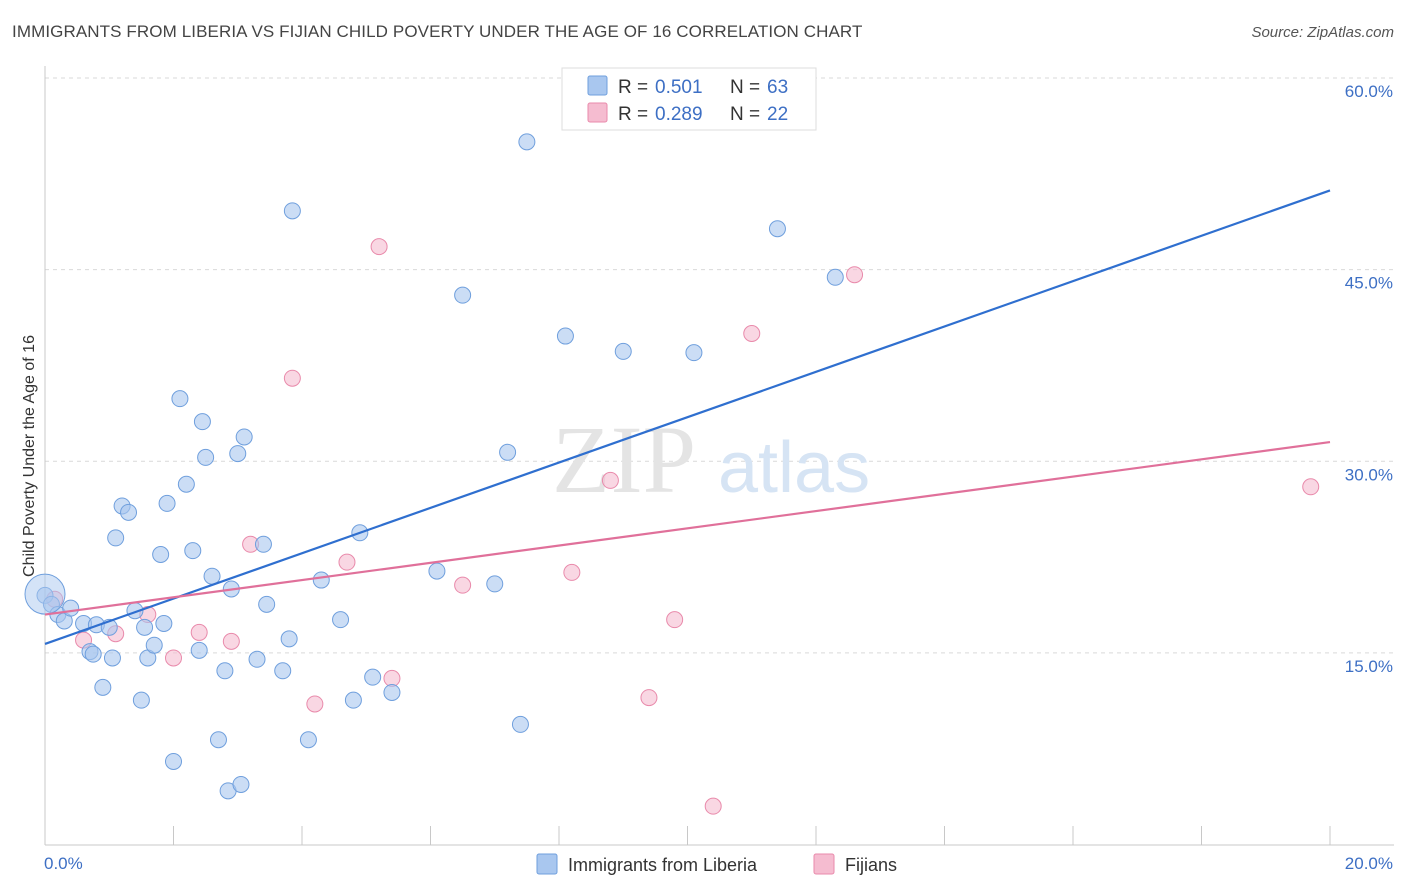 The height and width of the screenshot is (892, 1406). I want to click on y-tick-label: 45.0%, so click(1369, 283).